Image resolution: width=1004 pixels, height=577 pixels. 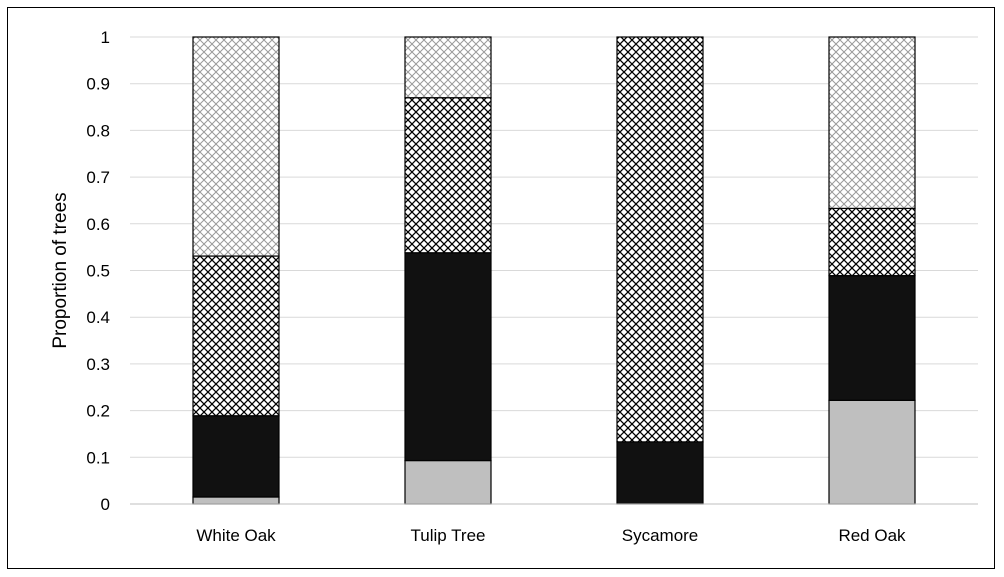 I want to click on y-tick-label: 0.4, so click(x=98, y=317).